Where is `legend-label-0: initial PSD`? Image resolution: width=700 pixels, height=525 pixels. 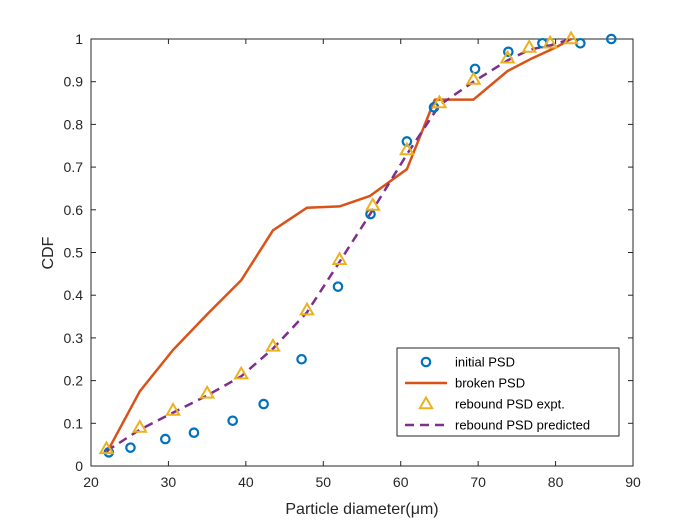 legend-label-0: initial PSD is located at coordinates (485, 362).